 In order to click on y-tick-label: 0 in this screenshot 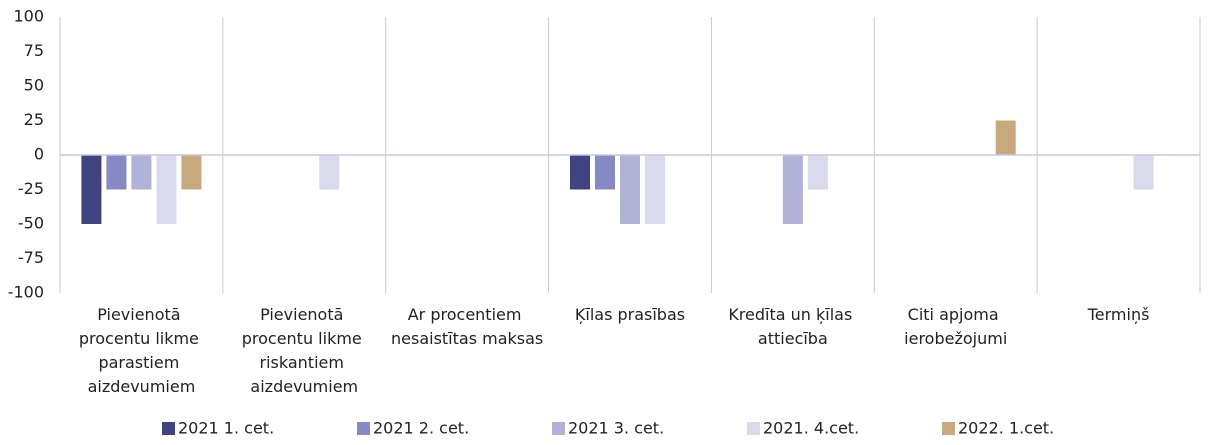, I will do `click(39, 154)`.